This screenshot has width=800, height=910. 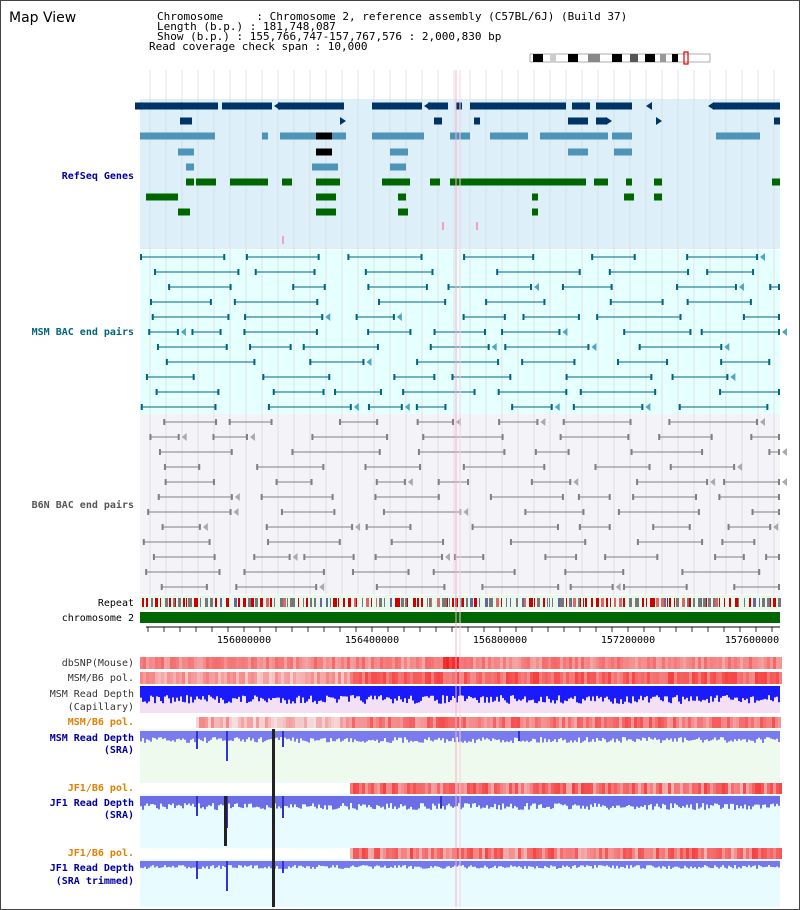 What do you see at coordinates (659, 121) in the screenshot?
I see `gene-strand-arrow` at bounding box center [659, 121].